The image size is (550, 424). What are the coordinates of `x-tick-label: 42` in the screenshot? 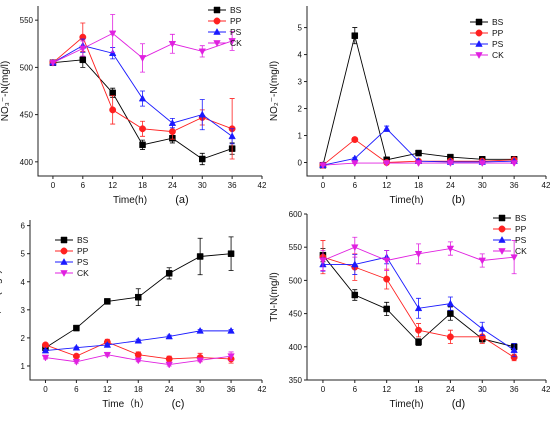 It's located at (262, 389).